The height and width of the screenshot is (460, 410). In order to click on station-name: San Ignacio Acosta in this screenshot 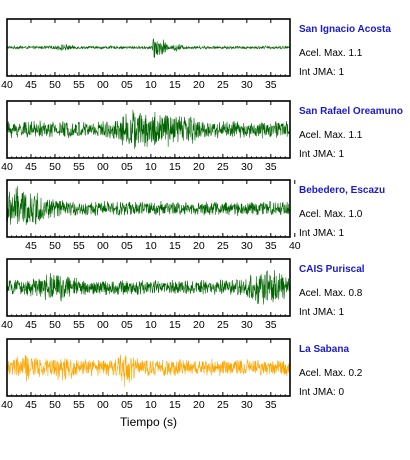, I will do `click(345, 29)`.